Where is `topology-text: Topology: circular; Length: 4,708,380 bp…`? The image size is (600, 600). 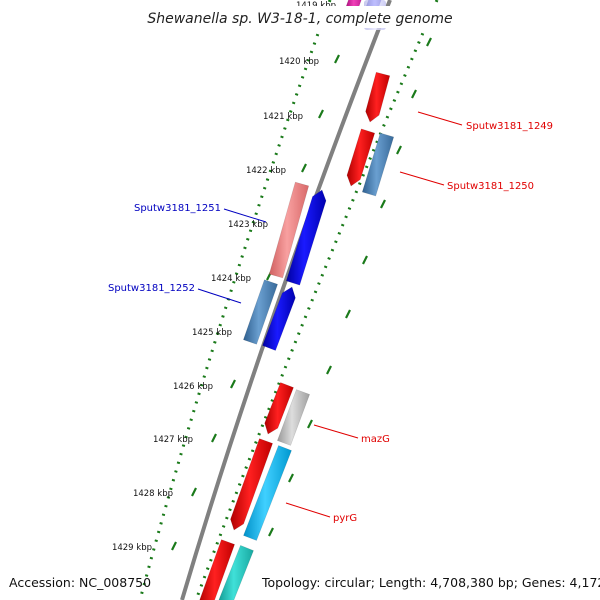 topology-text: Topology: circular; Length: 4,708,380 bp… is located at coordinates (430, 582).